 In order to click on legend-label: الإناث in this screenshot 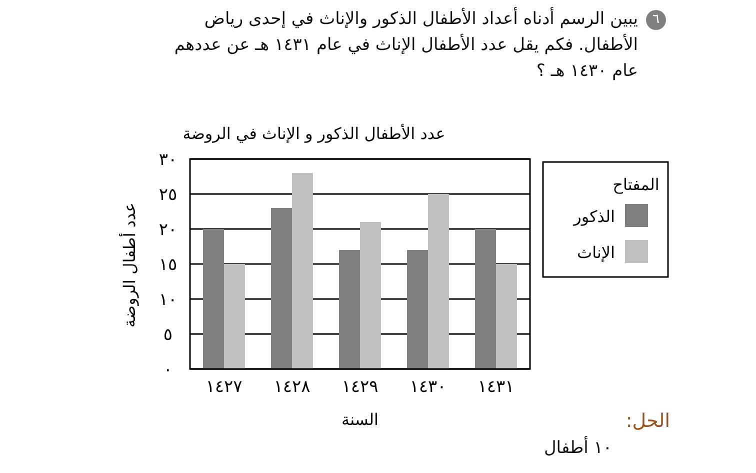, I will do `click(596, 252)`.